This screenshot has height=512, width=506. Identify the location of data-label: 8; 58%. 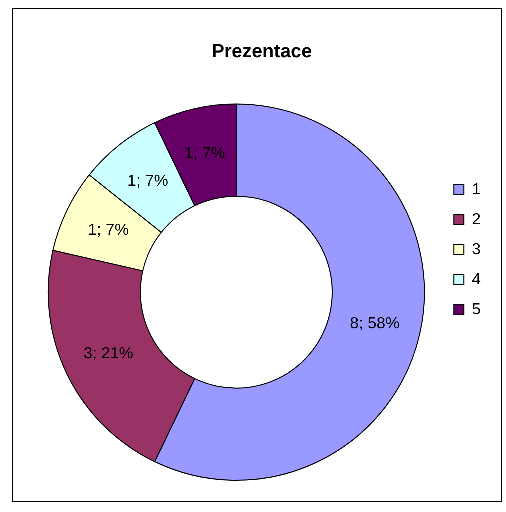
(375, 323).